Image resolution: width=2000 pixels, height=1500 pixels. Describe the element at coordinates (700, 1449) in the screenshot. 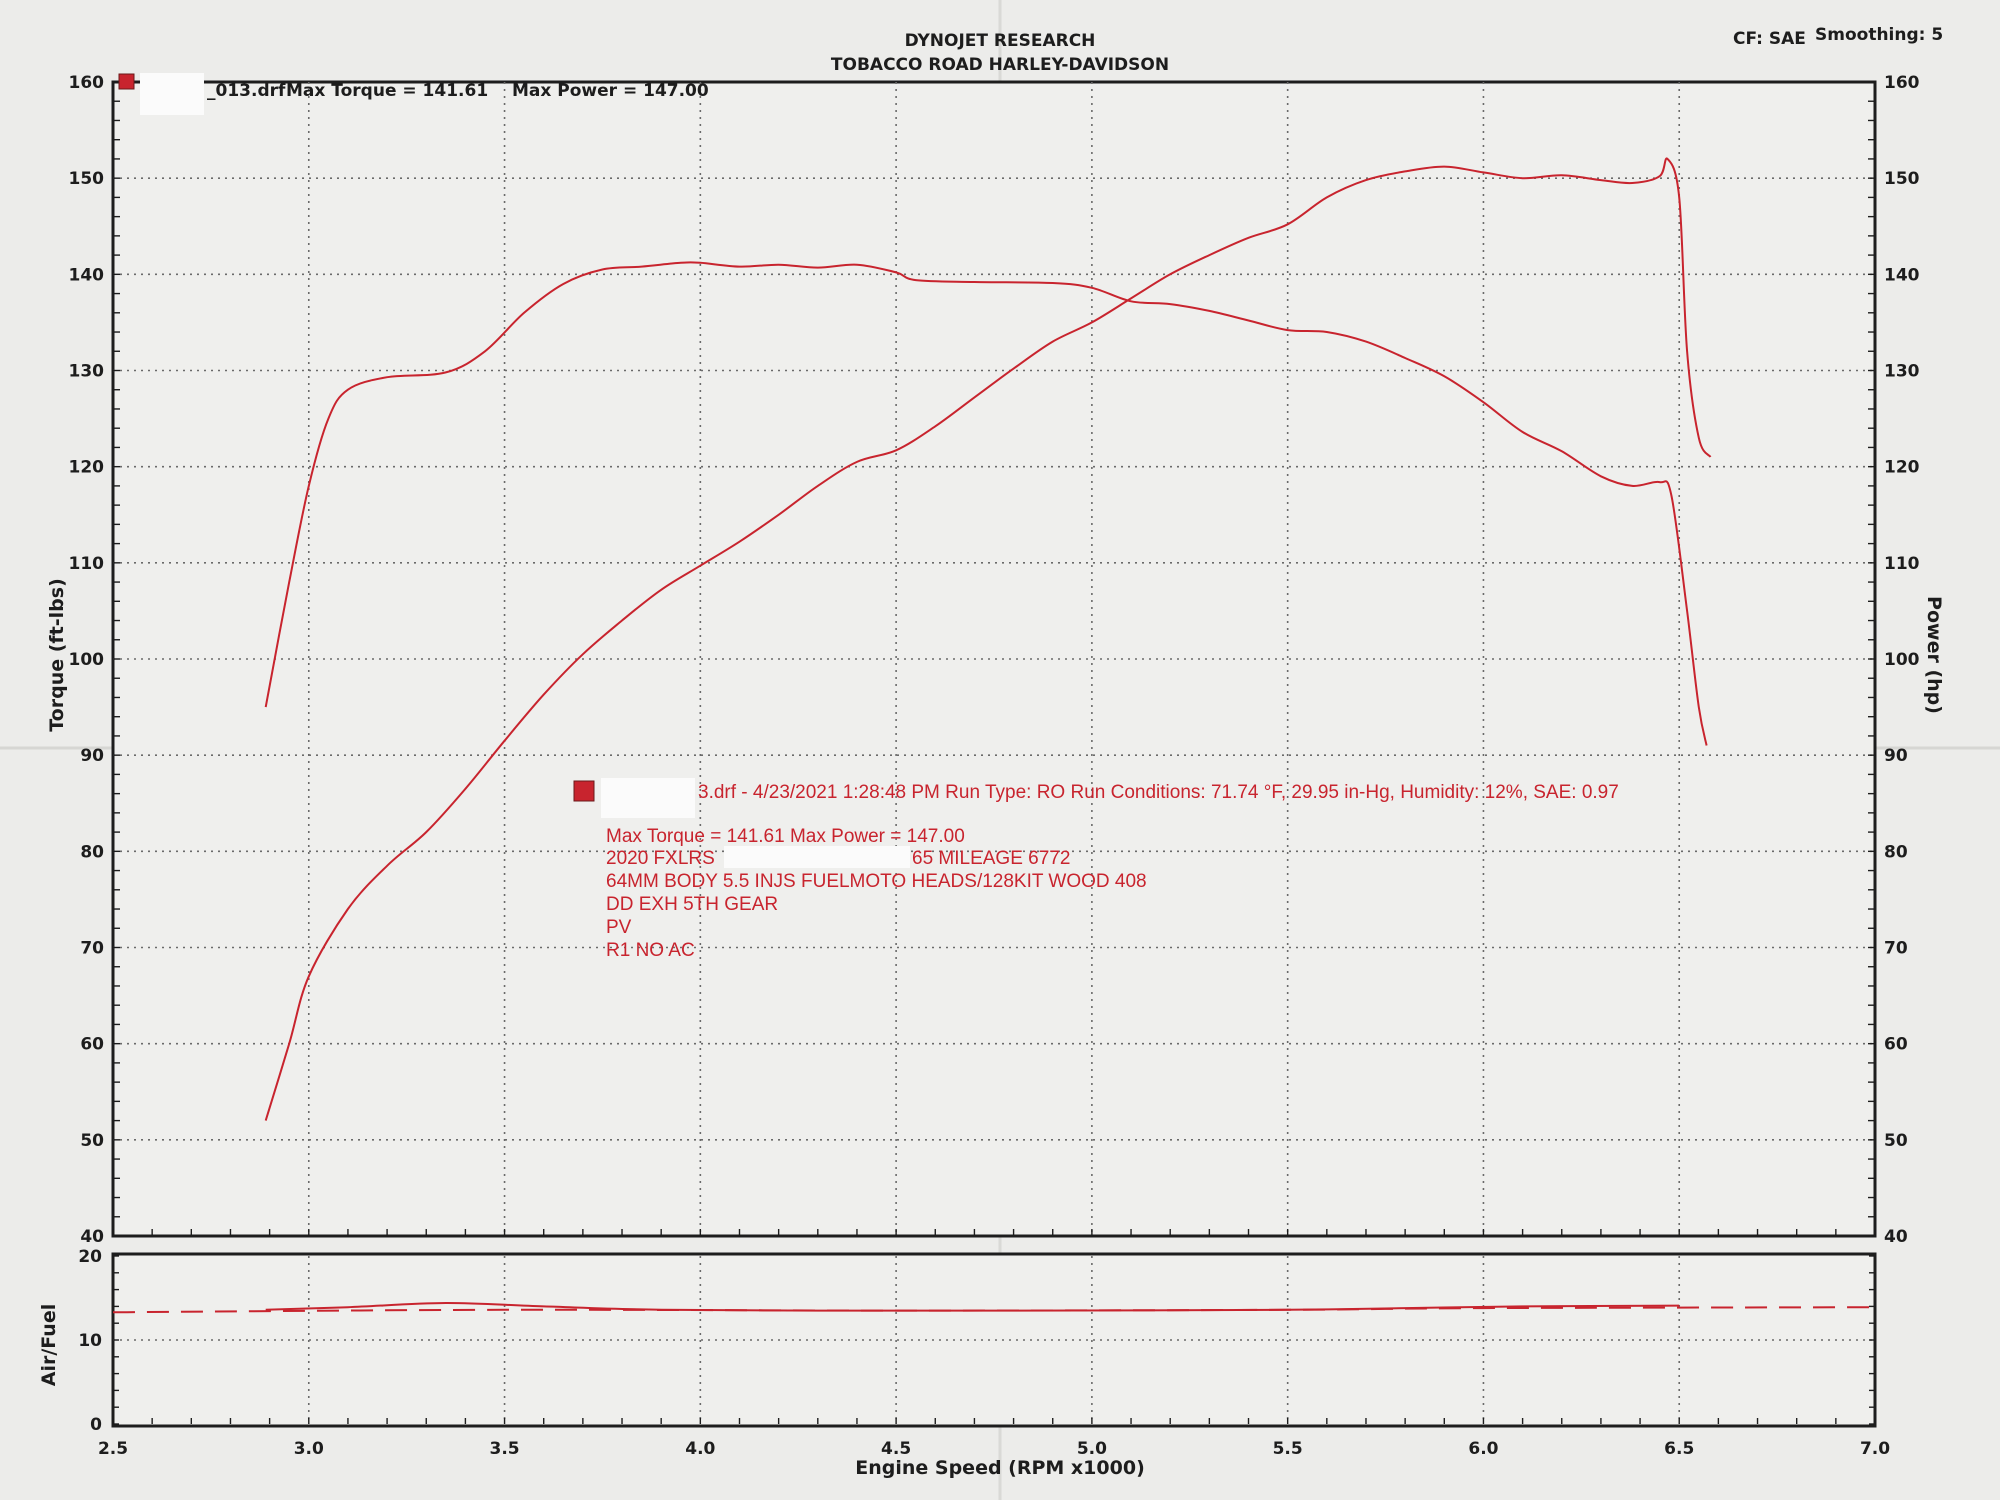

I see `x-tick-label: 4.0` at that location.